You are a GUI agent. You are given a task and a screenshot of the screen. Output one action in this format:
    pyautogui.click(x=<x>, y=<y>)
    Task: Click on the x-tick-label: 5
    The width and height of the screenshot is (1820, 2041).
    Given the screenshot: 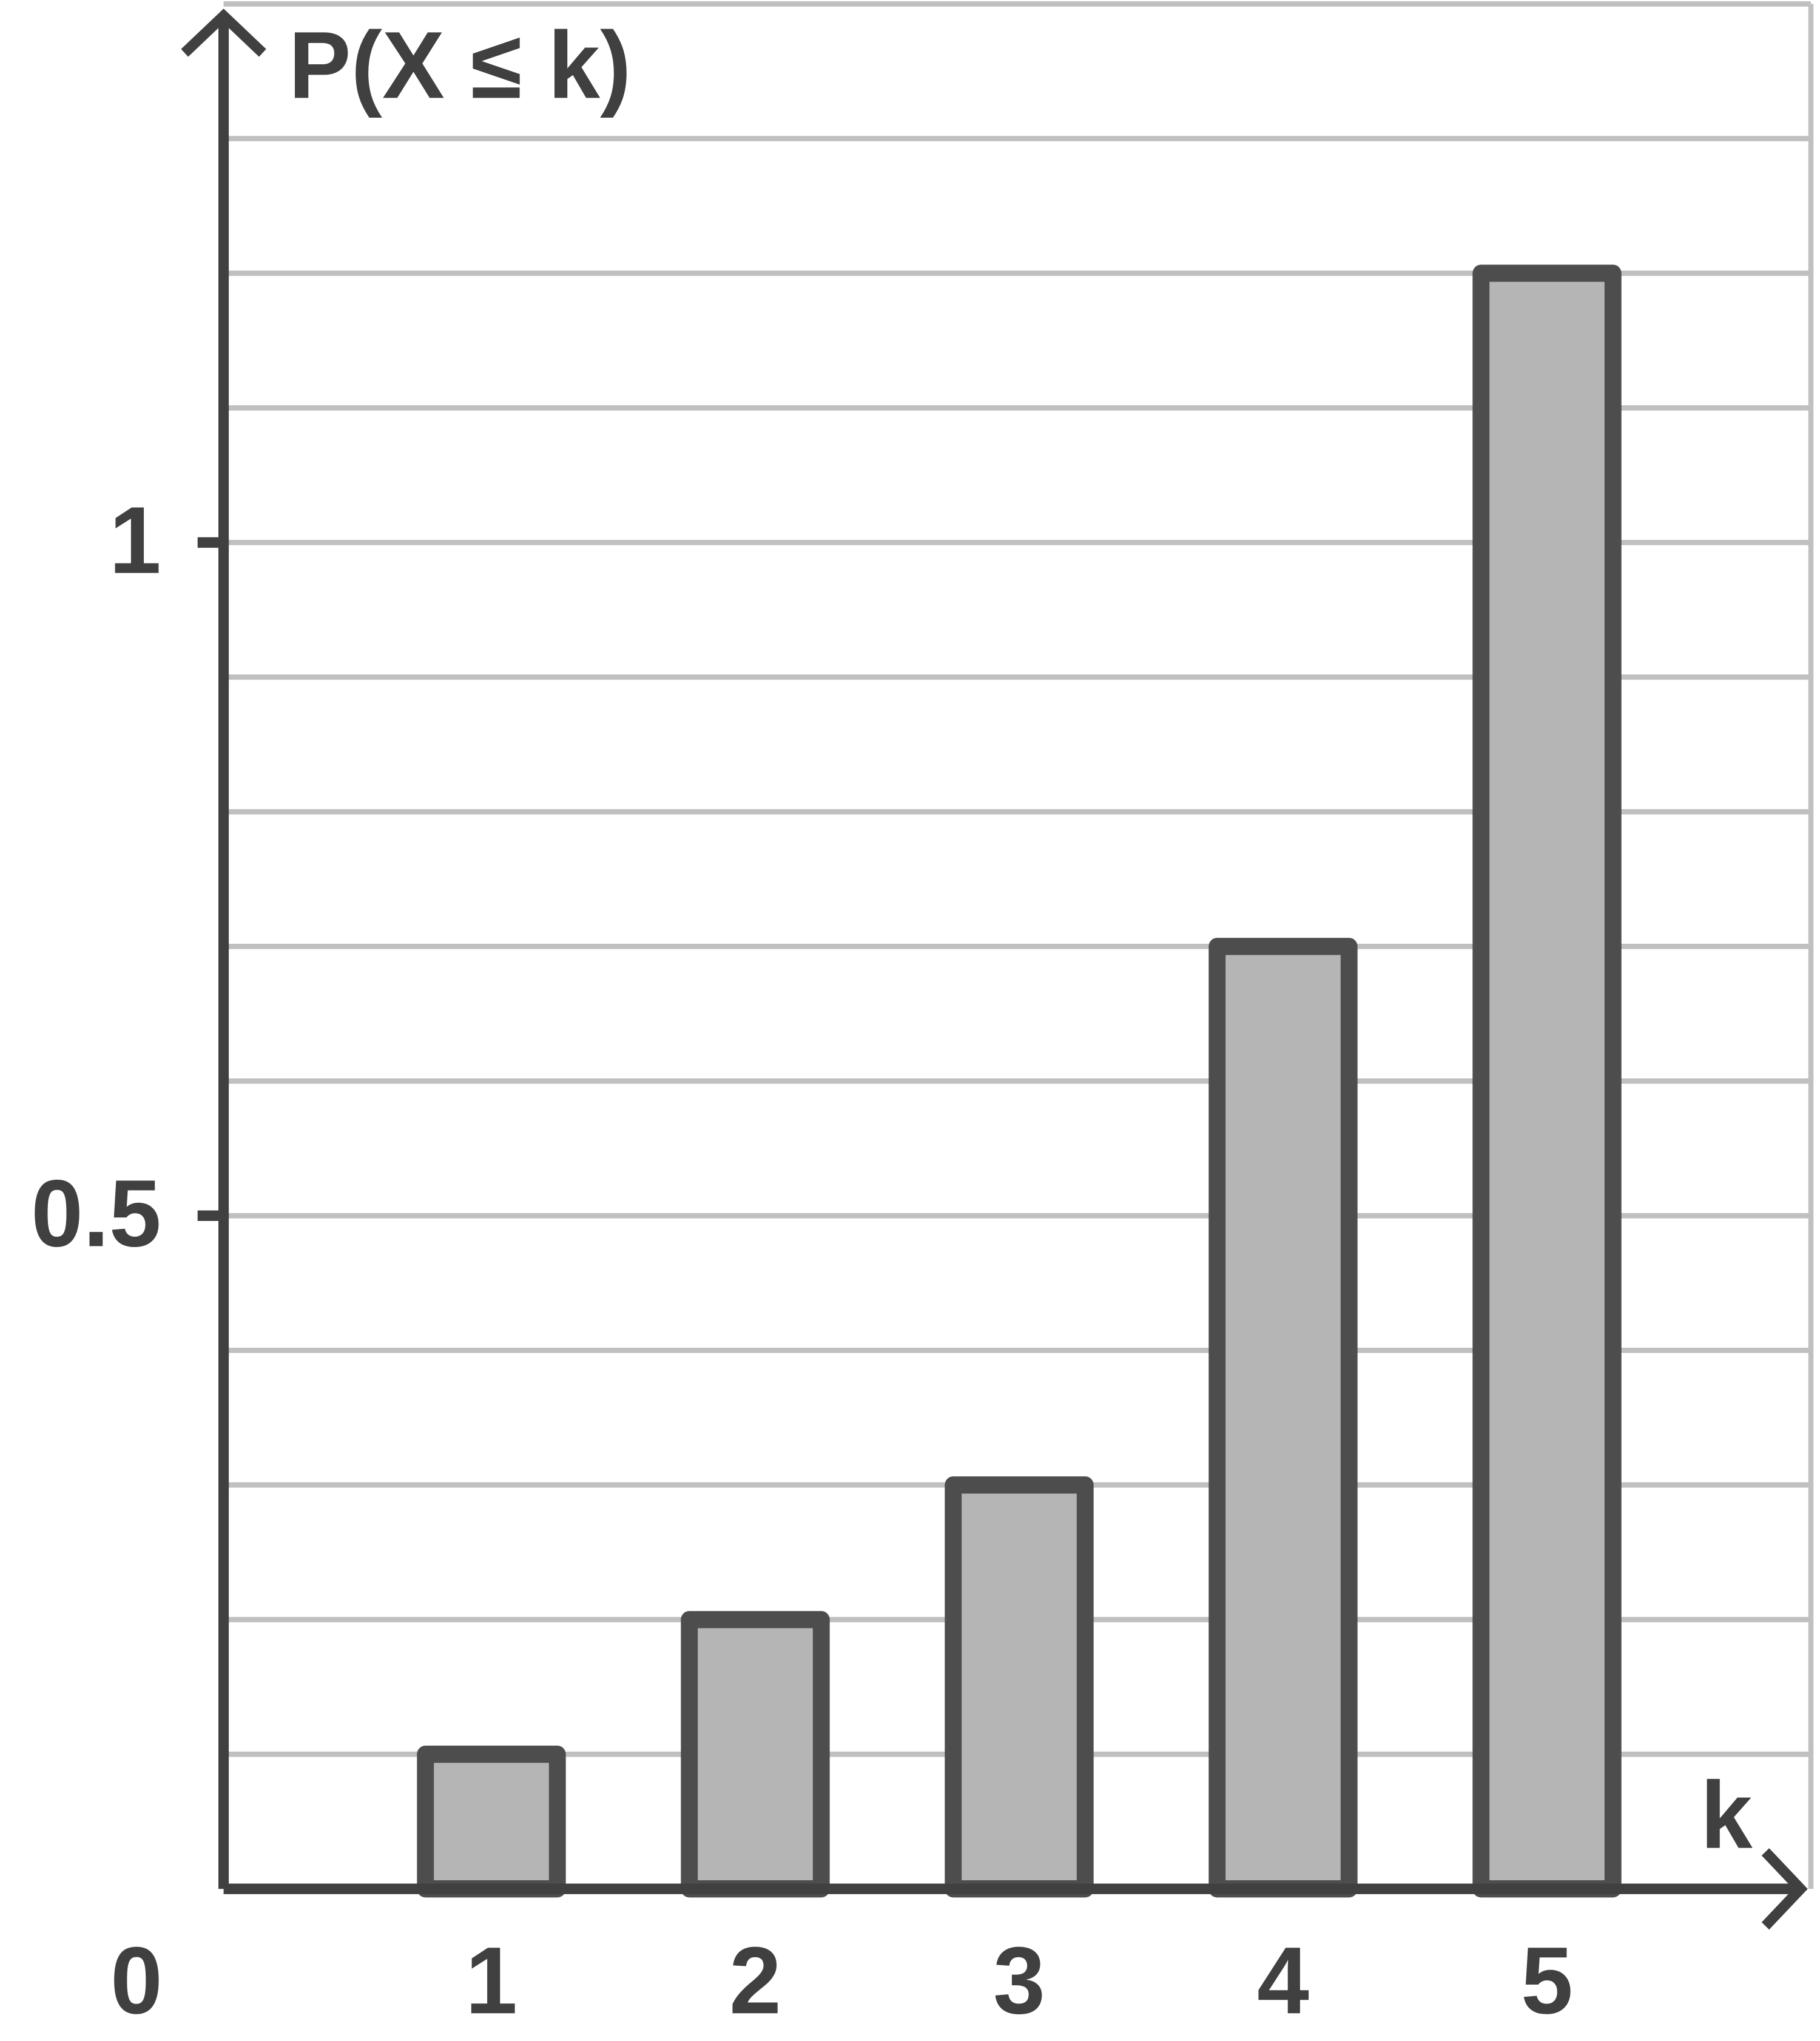 What is the action you would take?
    pyautogui.click(x=1547, y=1980)
    